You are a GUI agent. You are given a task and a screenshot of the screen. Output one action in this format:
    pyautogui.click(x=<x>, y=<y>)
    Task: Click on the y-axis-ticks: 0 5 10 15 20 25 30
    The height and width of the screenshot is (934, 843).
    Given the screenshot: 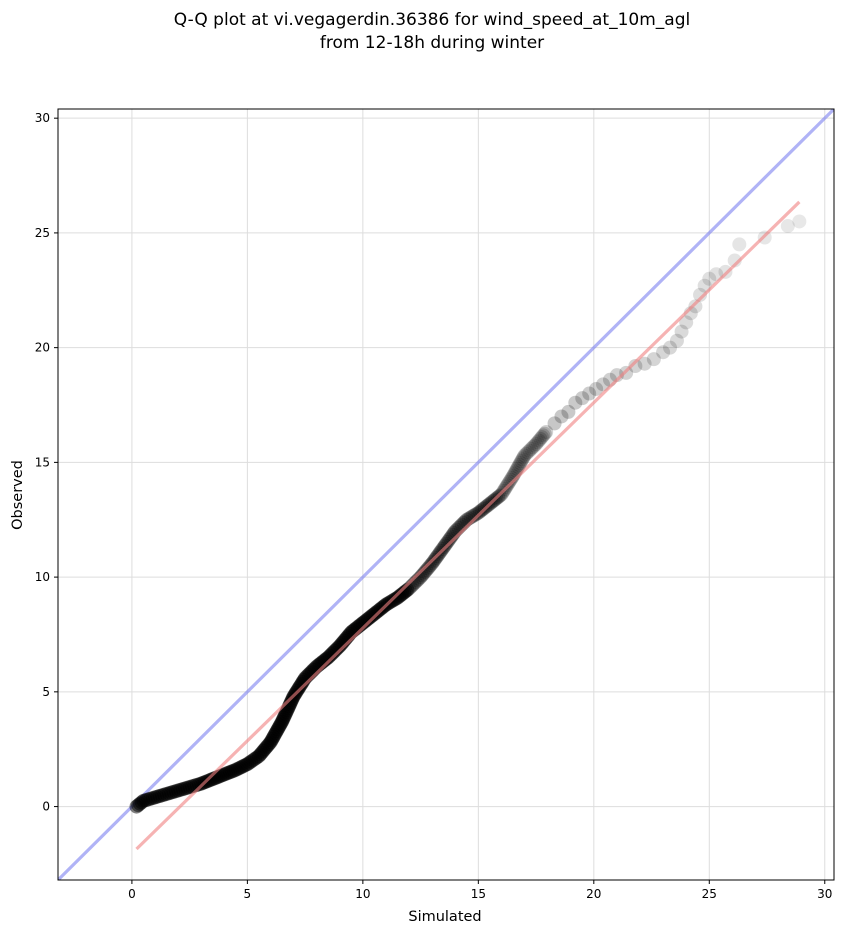 What is the action you would take?
    pyautogui.click(x=46, y=462)
    